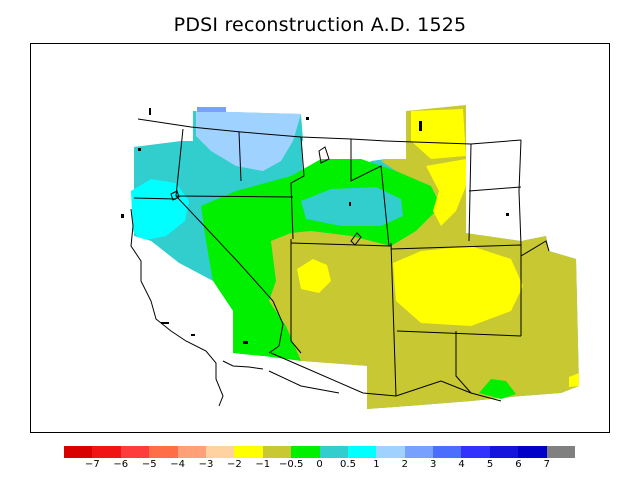 This screenshot has height=480, width=640. I want to click on legend-label: −2, so click(234, 464).